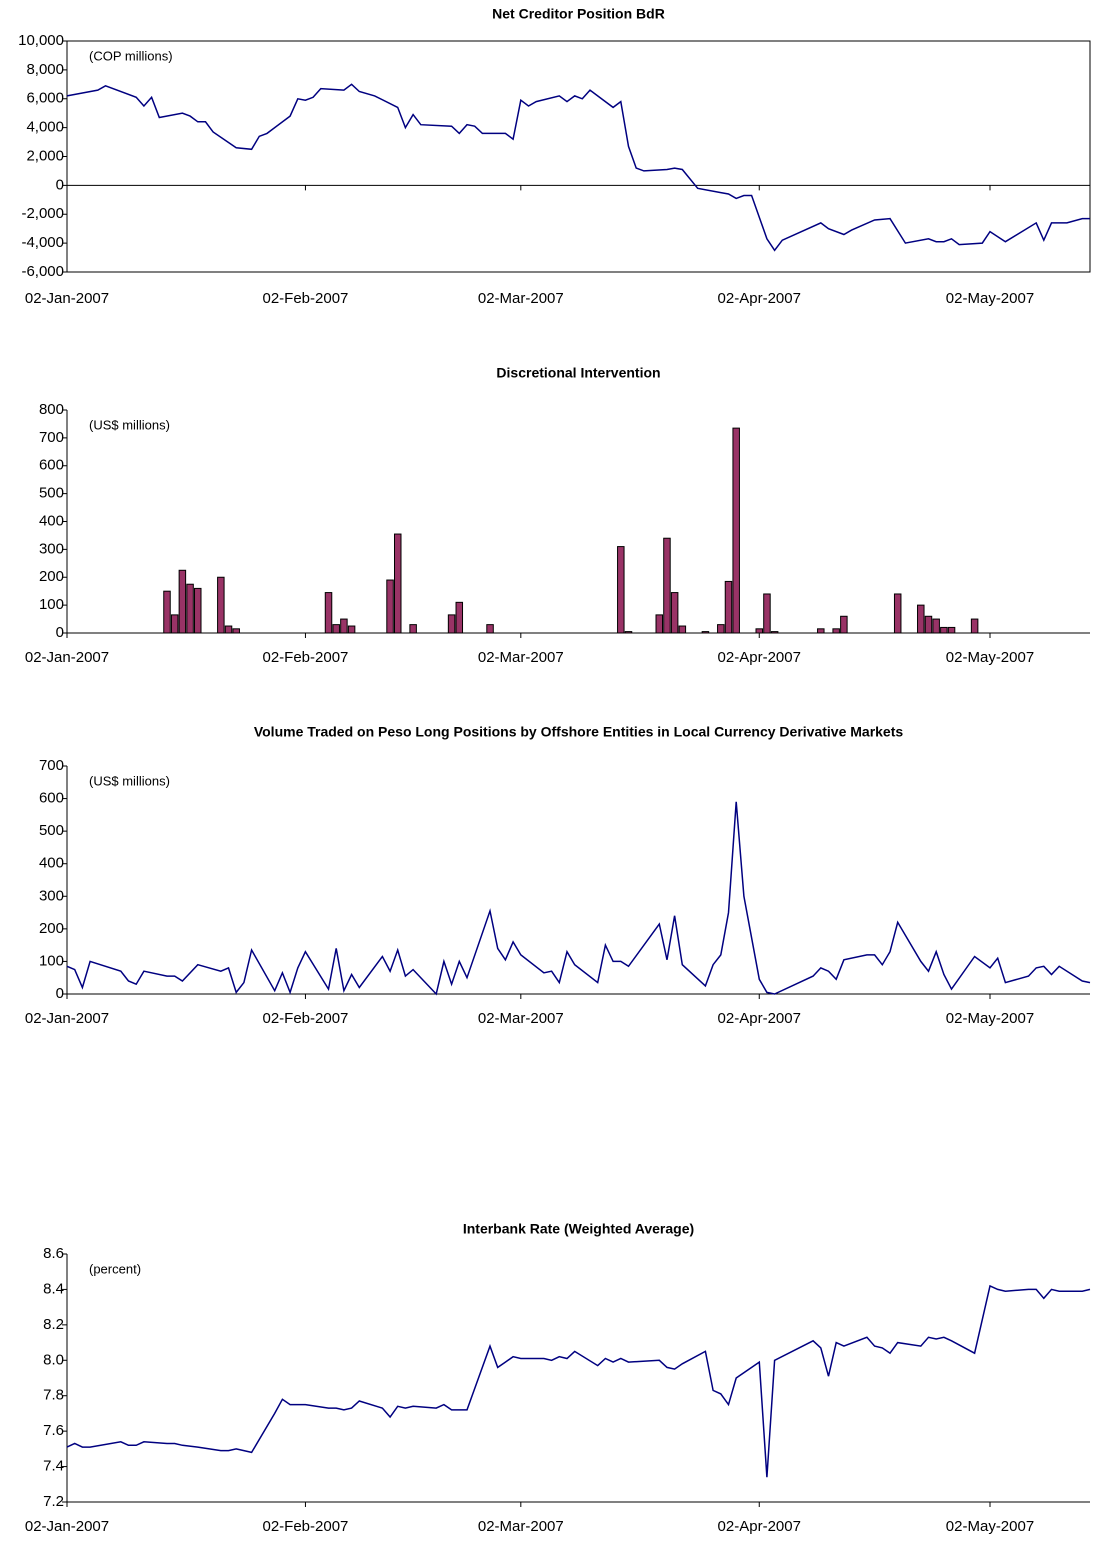 The image size is (1093, 1544). What do you see at coordinates (45, 155) in the screenshot?
I see `y-tick-label: 2,000` at bounding box center [45, 155].